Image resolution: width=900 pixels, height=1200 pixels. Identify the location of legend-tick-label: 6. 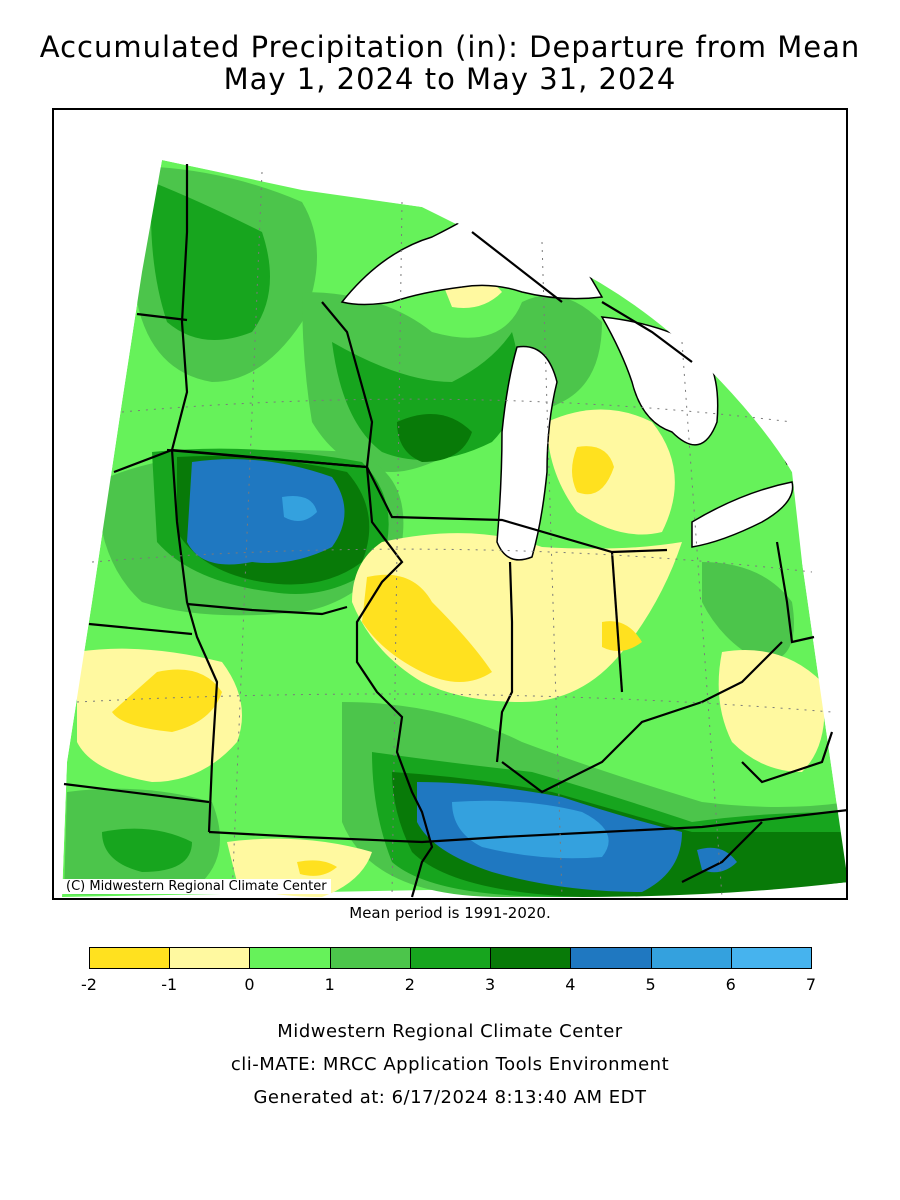
(730, 984).